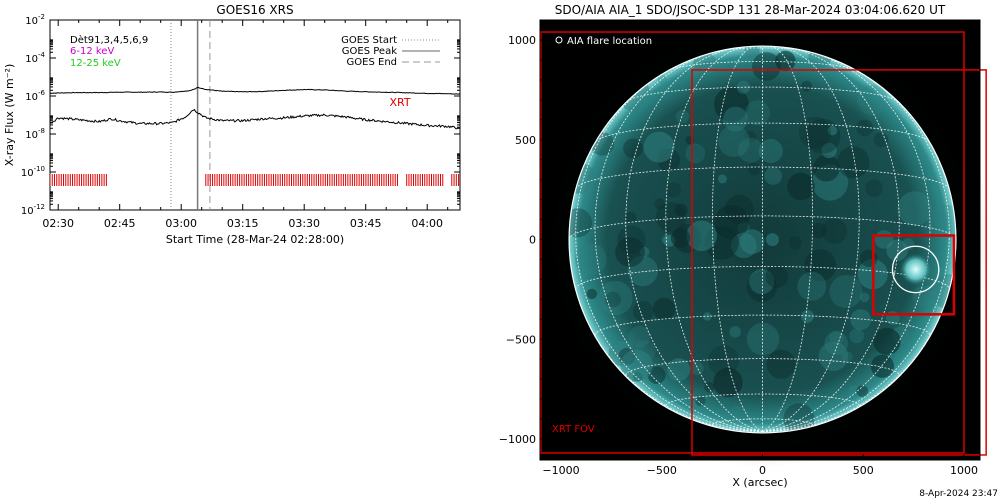 Image resolution: width=1000 pixels, height=500 pixels. Describe the element at coordinates (517, 439) in the screenshot. I see `aia-y-tick-label: −1000` at that location.